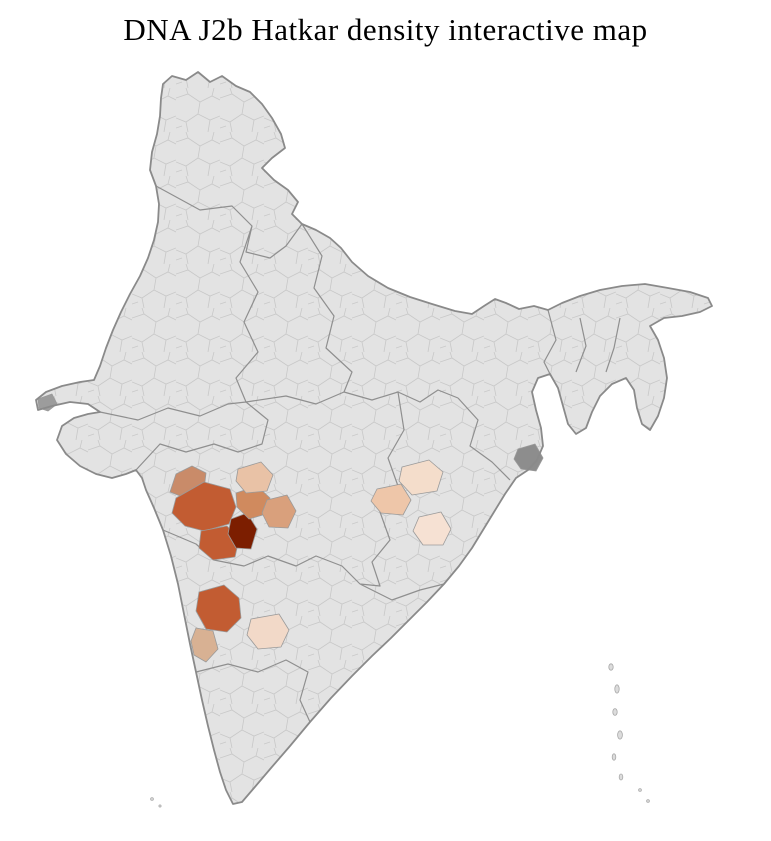  I want to click on district-d9, so click(204, 645).